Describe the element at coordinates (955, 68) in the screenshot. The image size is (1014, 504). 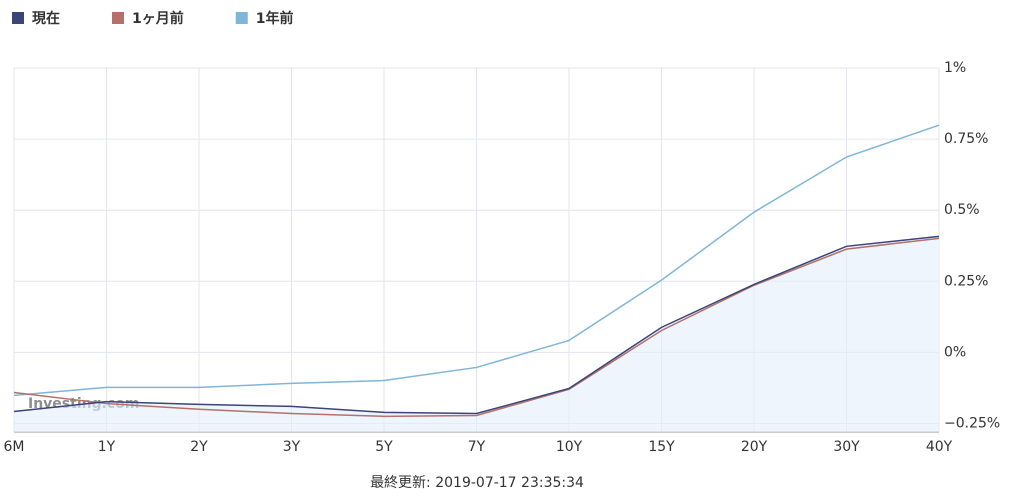
I see `y-tick-label: 1%` at that location.